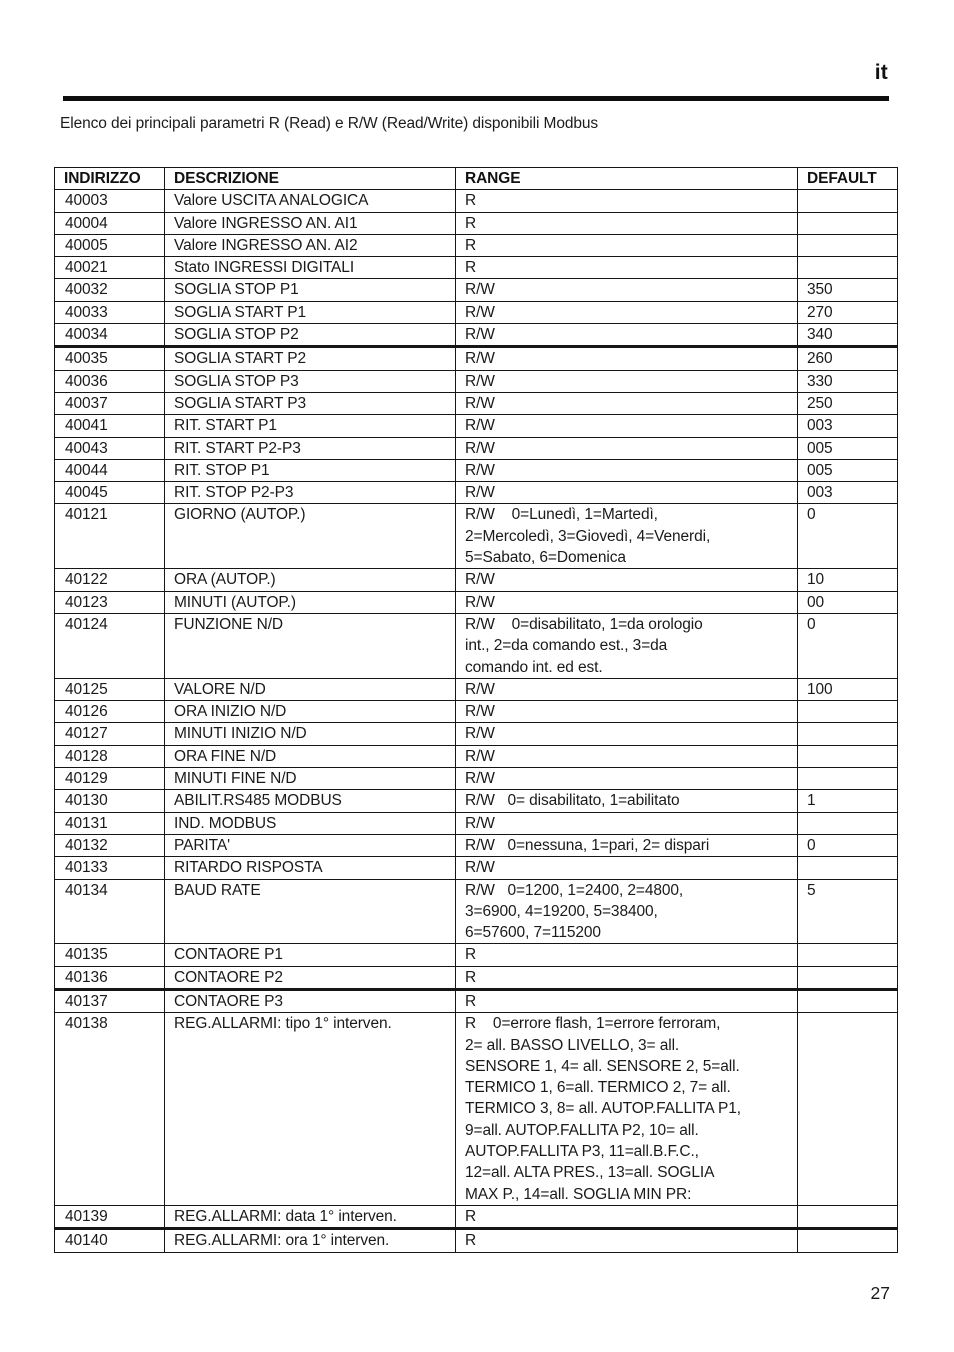 The height and width of the screenshot is (1352, 954). Describe the element at coordinates (310, 403) in the screenshot. I see `description-cell: SOGLIA START P3` at that location.